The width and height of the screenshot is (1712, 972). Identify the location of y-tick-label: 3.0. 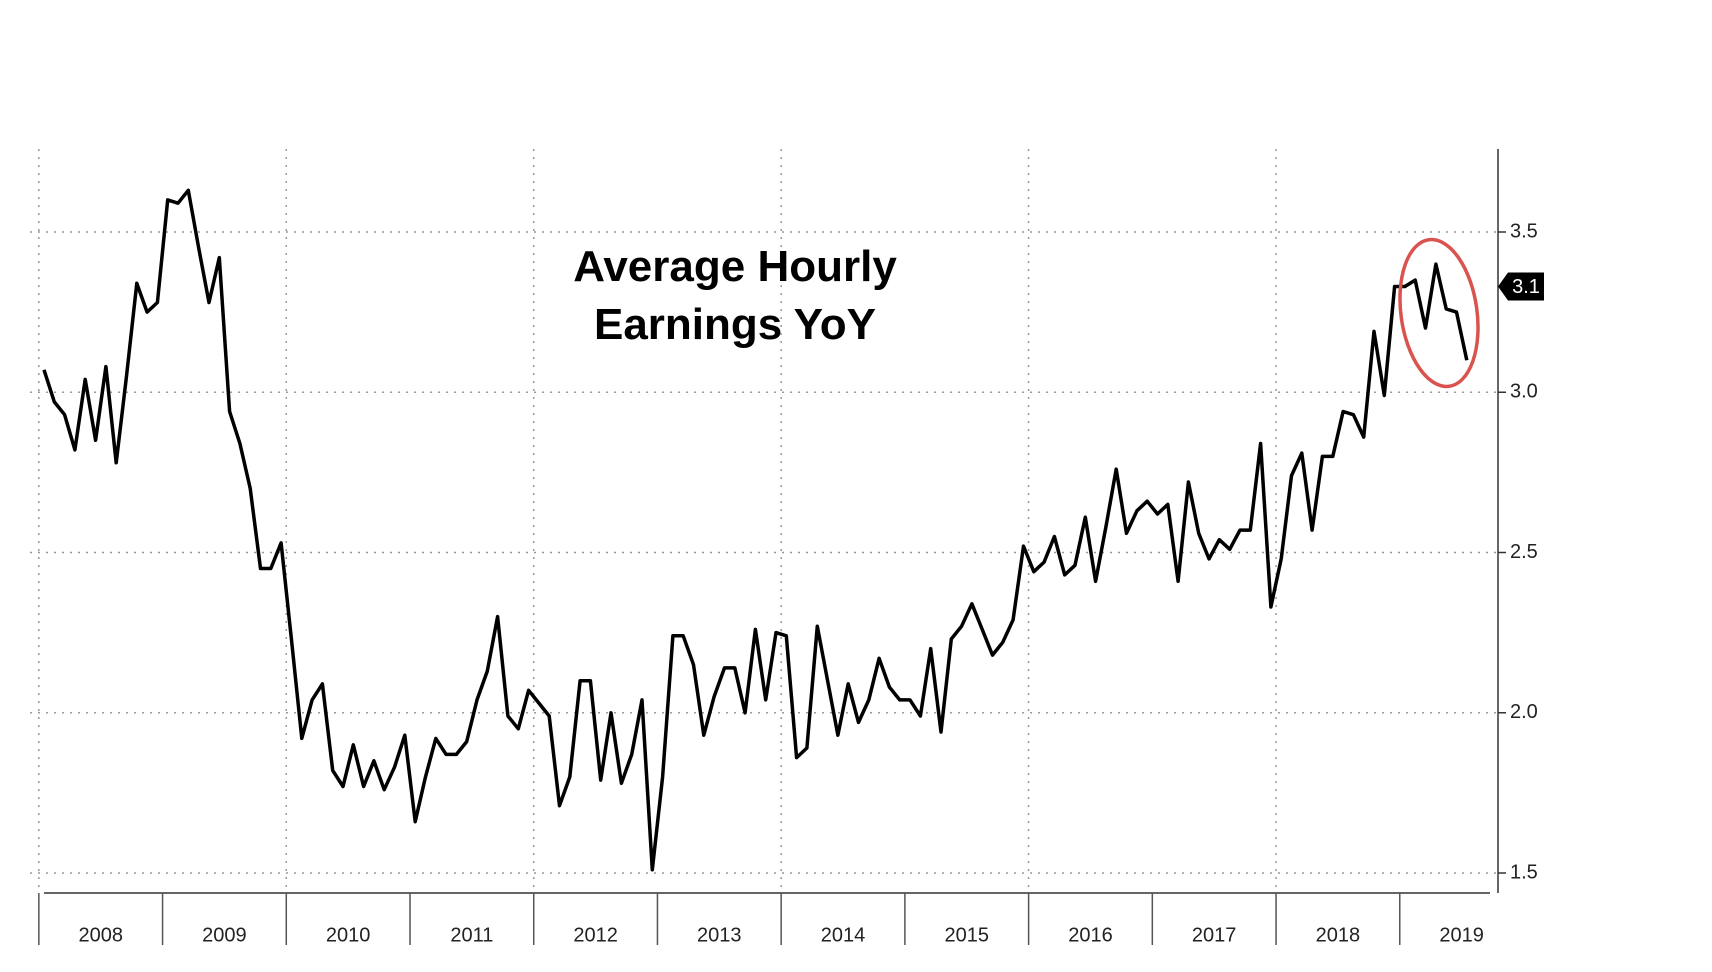
(1524, 392).